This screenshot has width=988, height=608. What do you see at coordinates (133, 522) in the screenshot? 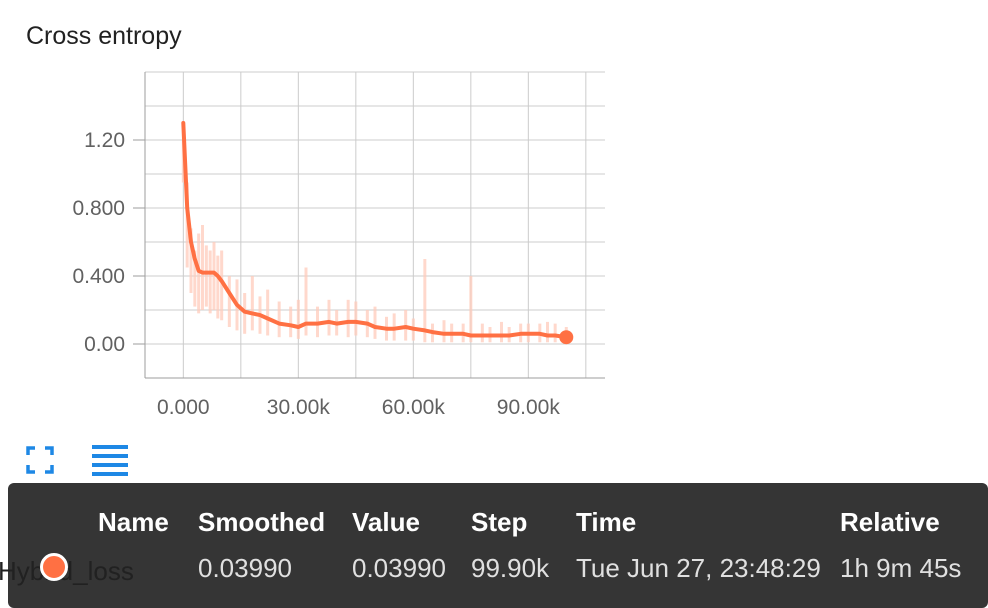
I see `header-name: Name` at bounding box center [133, 522].